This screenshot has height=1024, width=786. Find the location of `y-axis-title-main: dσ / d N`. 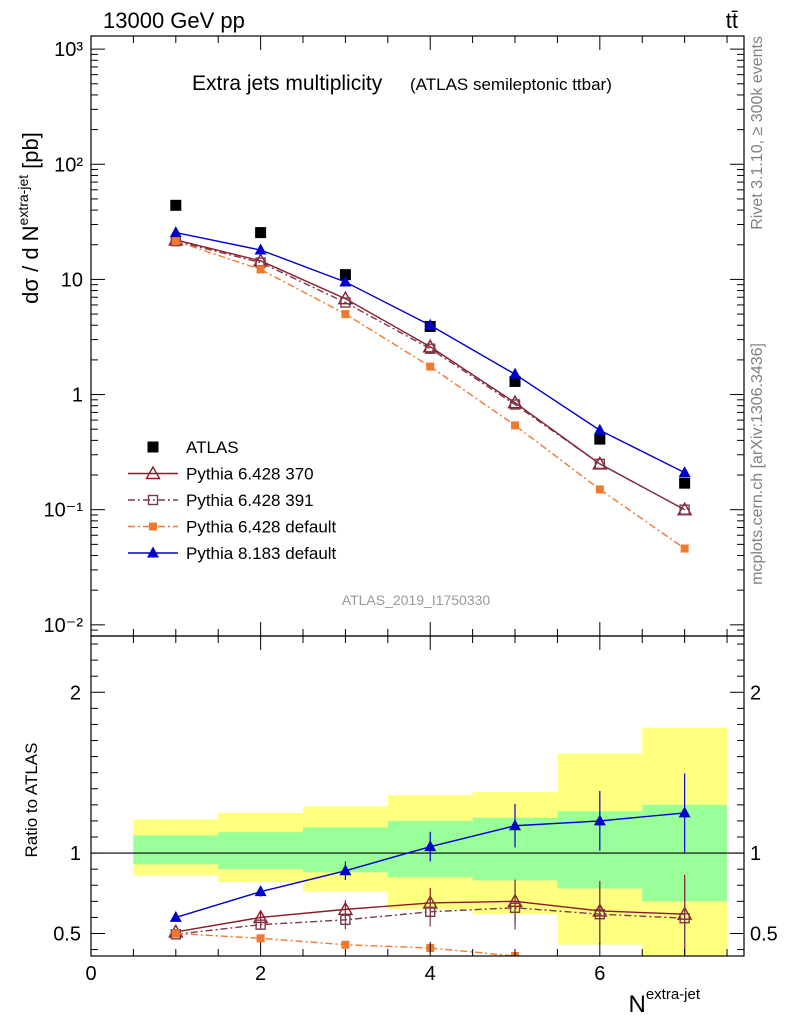

y-axis-title-main: dσ / d N is located at coordinates (30, 264).